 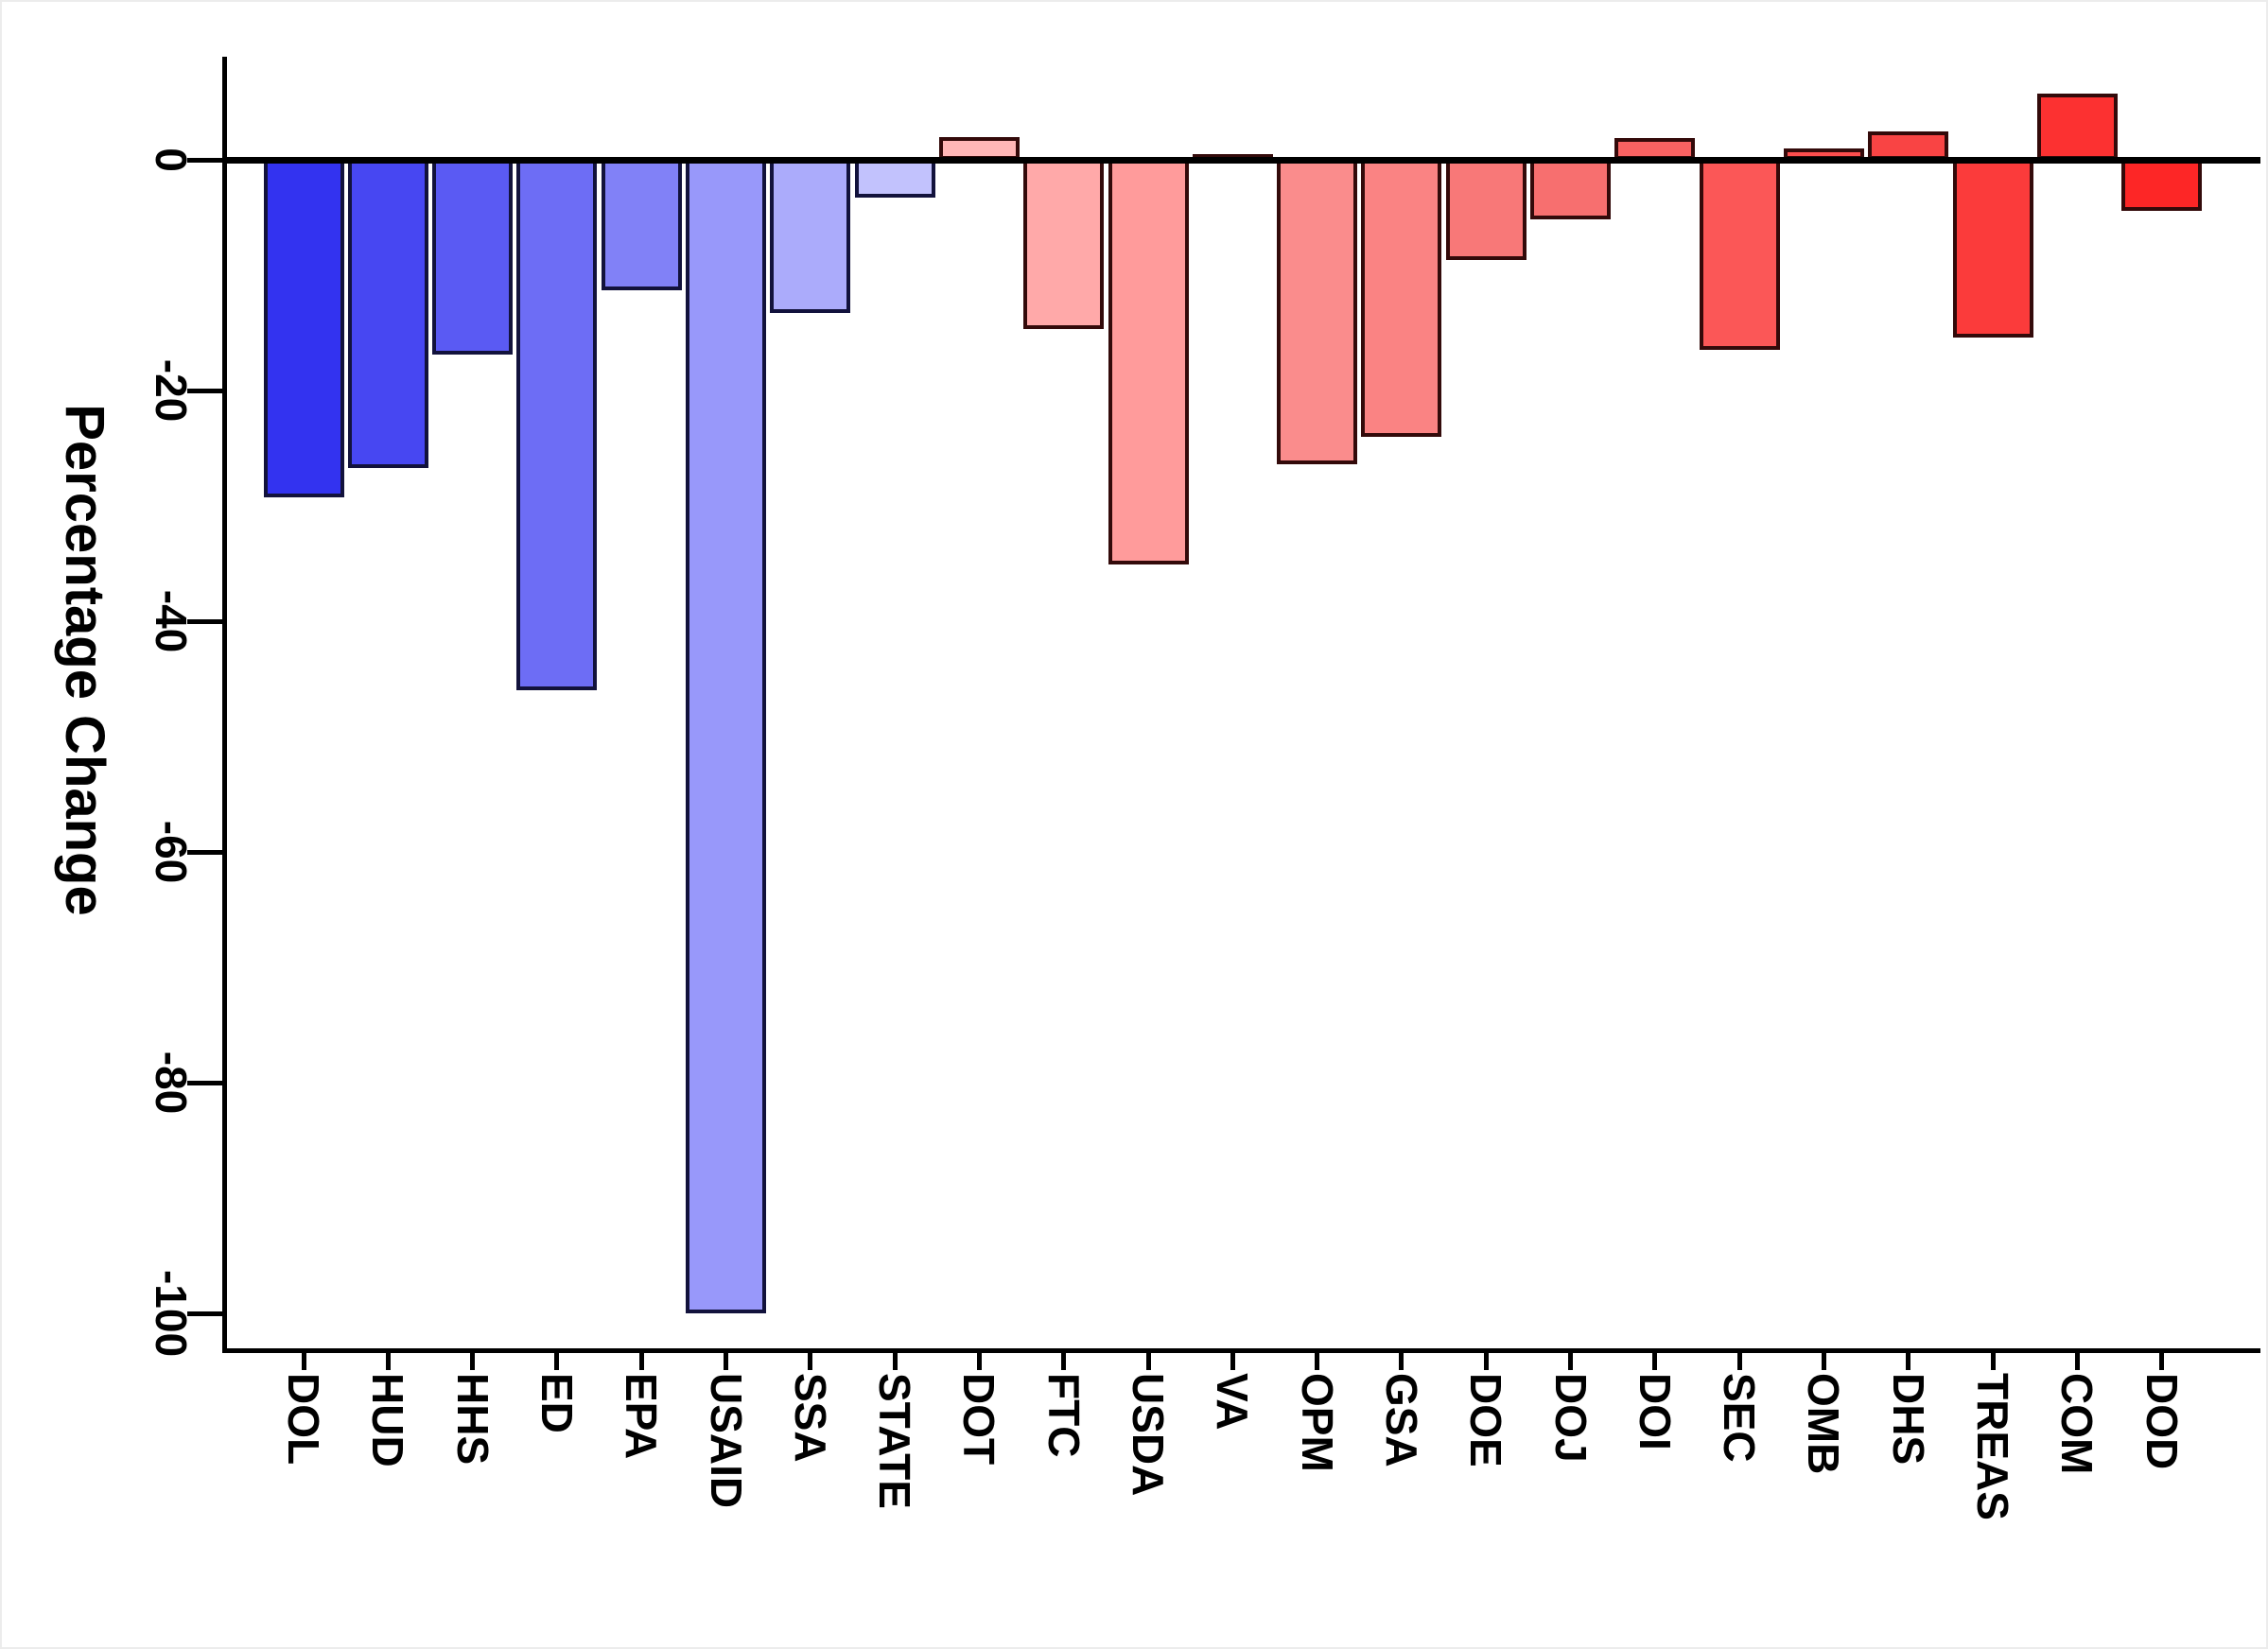 I want to click on zero-baseline, so click(x=1241, y=160).